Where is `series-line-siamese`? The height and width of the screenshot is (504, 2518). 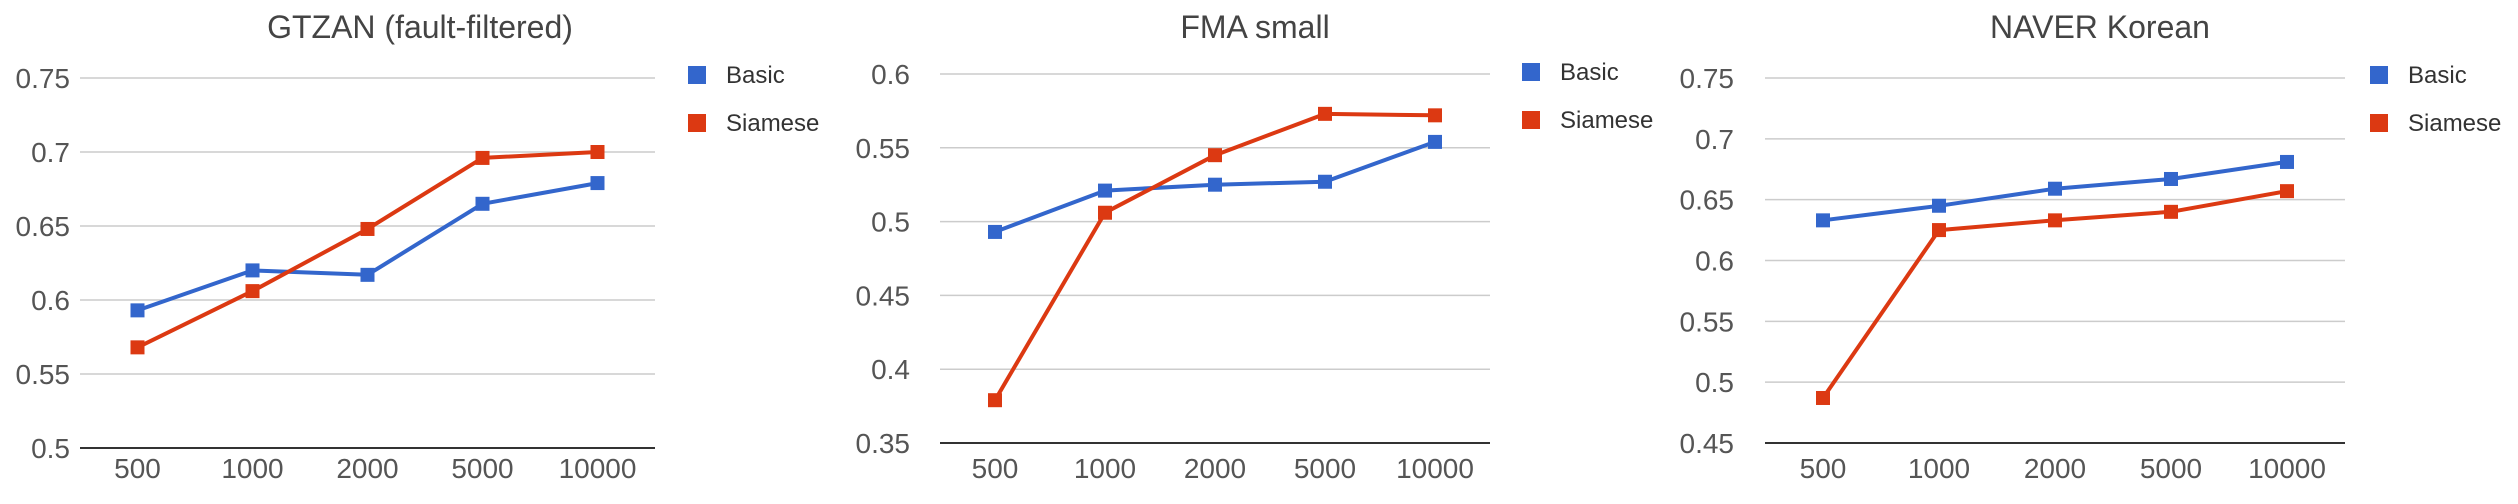 series-line-siamese is located at coordinates (367, 250).